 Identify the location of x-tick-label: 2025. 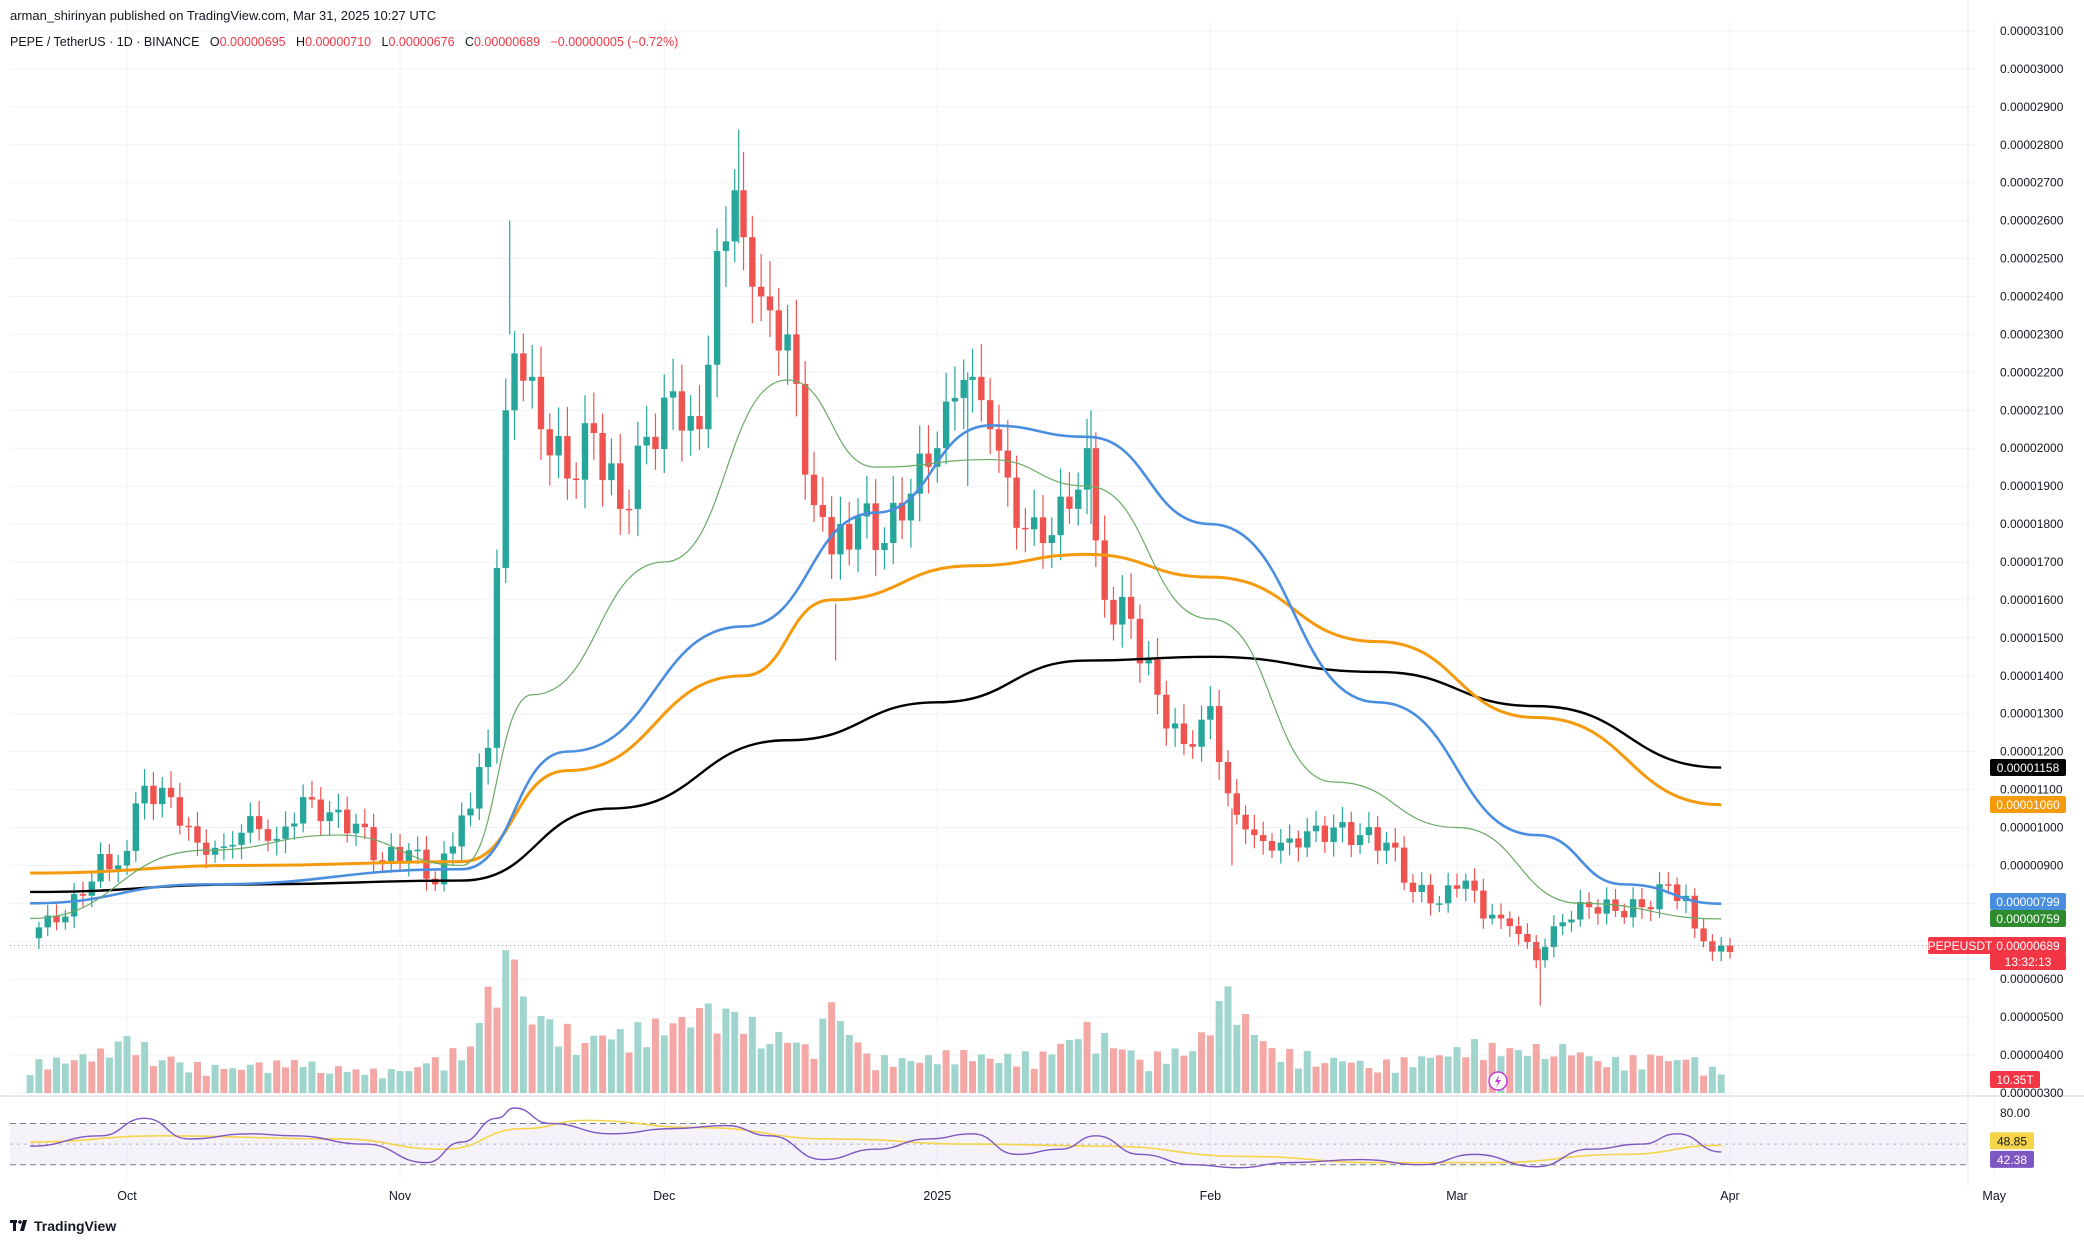
(937, 1196).